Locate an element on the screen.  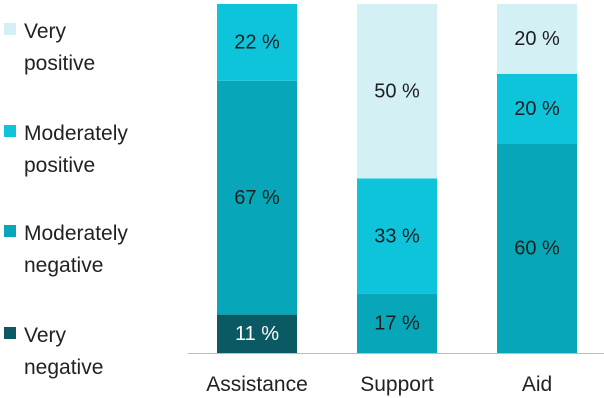
bar-assistance-very-negative is located at coordinates (257, 333).